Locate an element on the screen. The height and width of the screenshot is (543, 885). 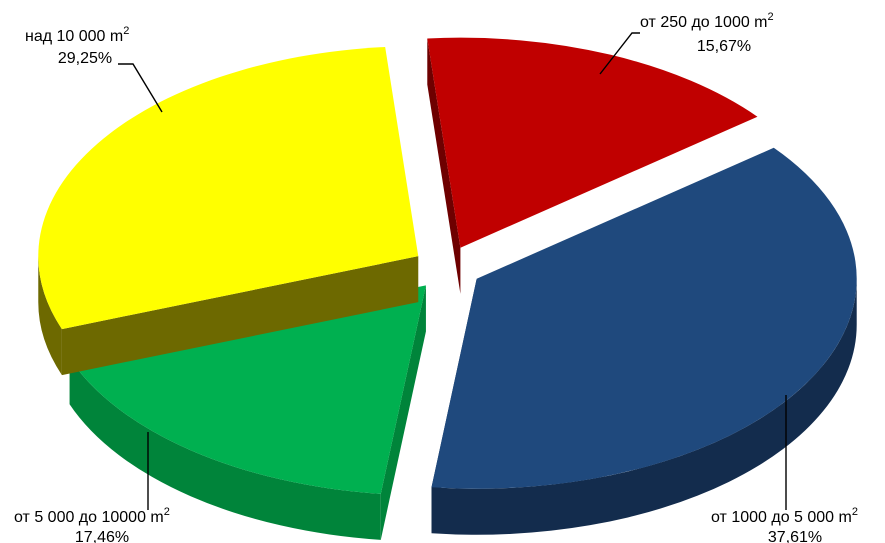
data-label-percent: 17,46% is located at coordinates (102, 536).